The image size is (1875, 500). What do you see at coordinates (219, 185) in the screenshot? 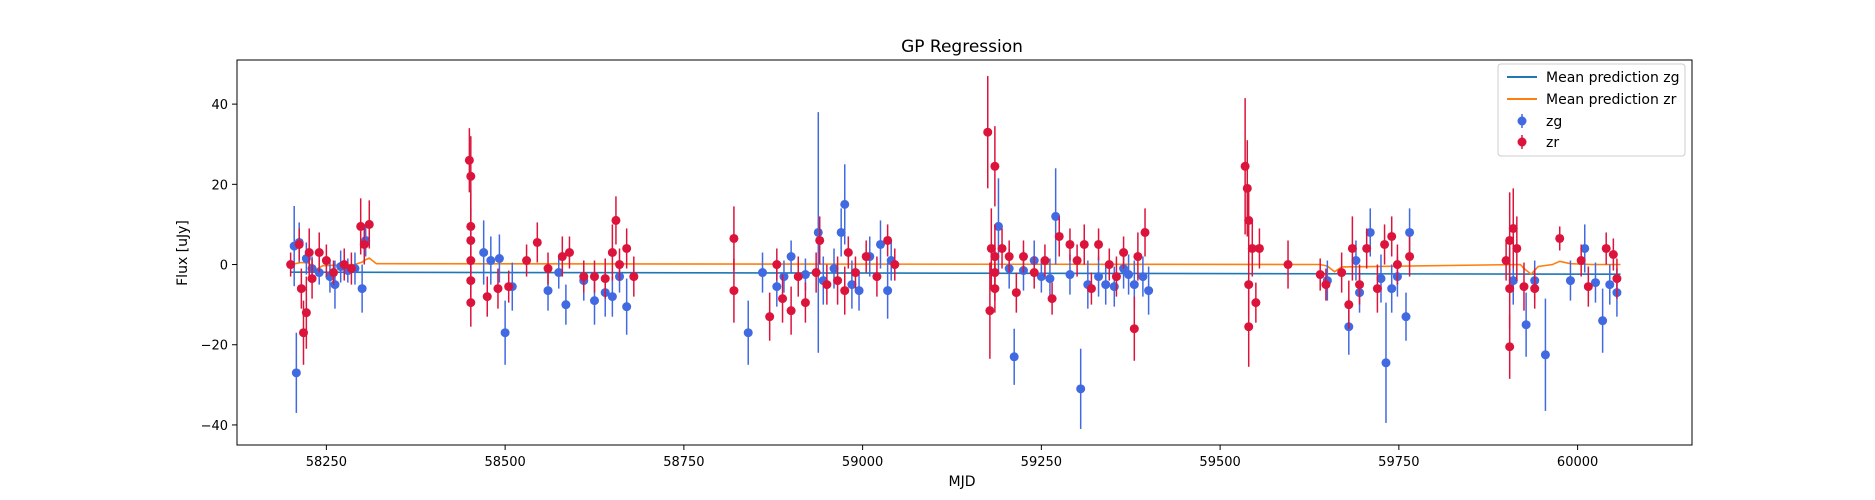
I see `y-tick-label: 20` at bounding box center [219, 185].